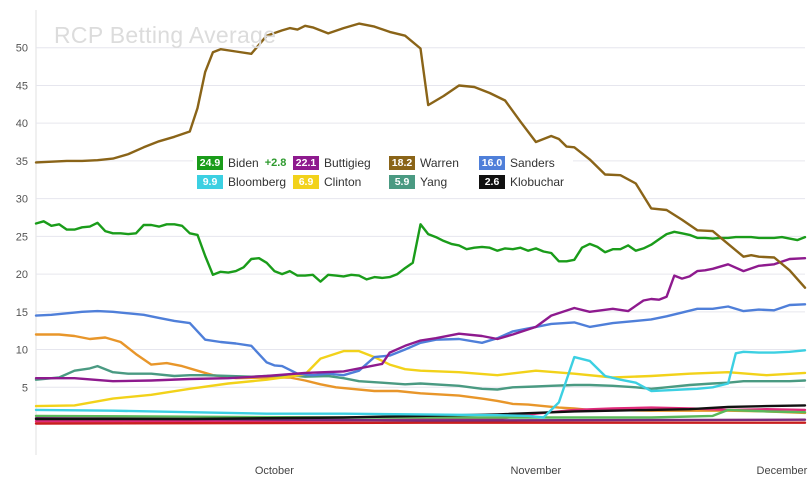  Describe the element at coordinates (22, 313) in the screenshot. I see `y-tick-label: 15` at that location.